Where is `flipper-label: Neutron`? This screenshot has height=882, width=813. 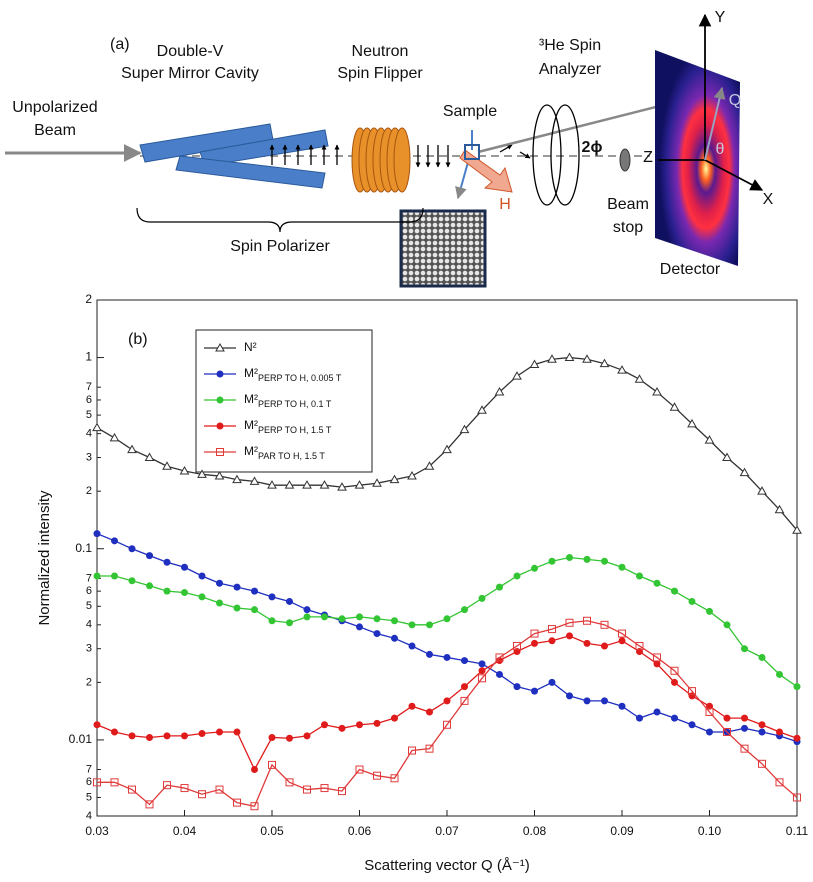 flipper-label: Neutron is located at coordinates (380, 51).